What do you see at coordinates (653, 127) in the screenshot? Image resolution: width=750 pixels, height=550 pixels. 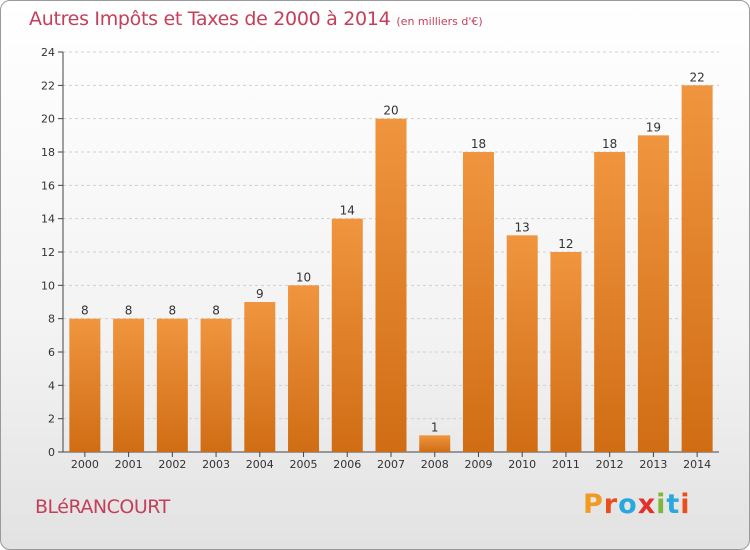 I see `bar-value-label: 19` at bounding box center [653, 127].